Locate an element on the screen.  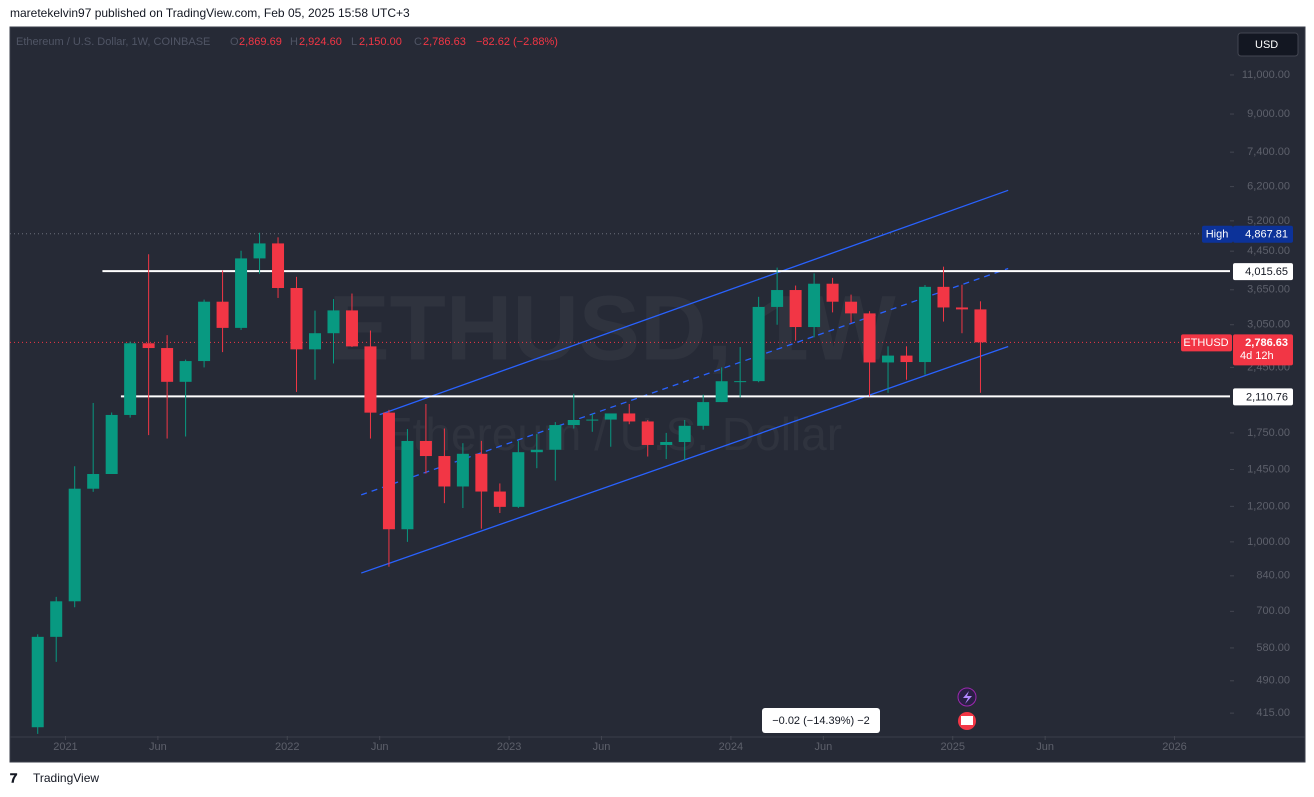
x-tick-label: 2026 is located at coordinates (1174, 747).